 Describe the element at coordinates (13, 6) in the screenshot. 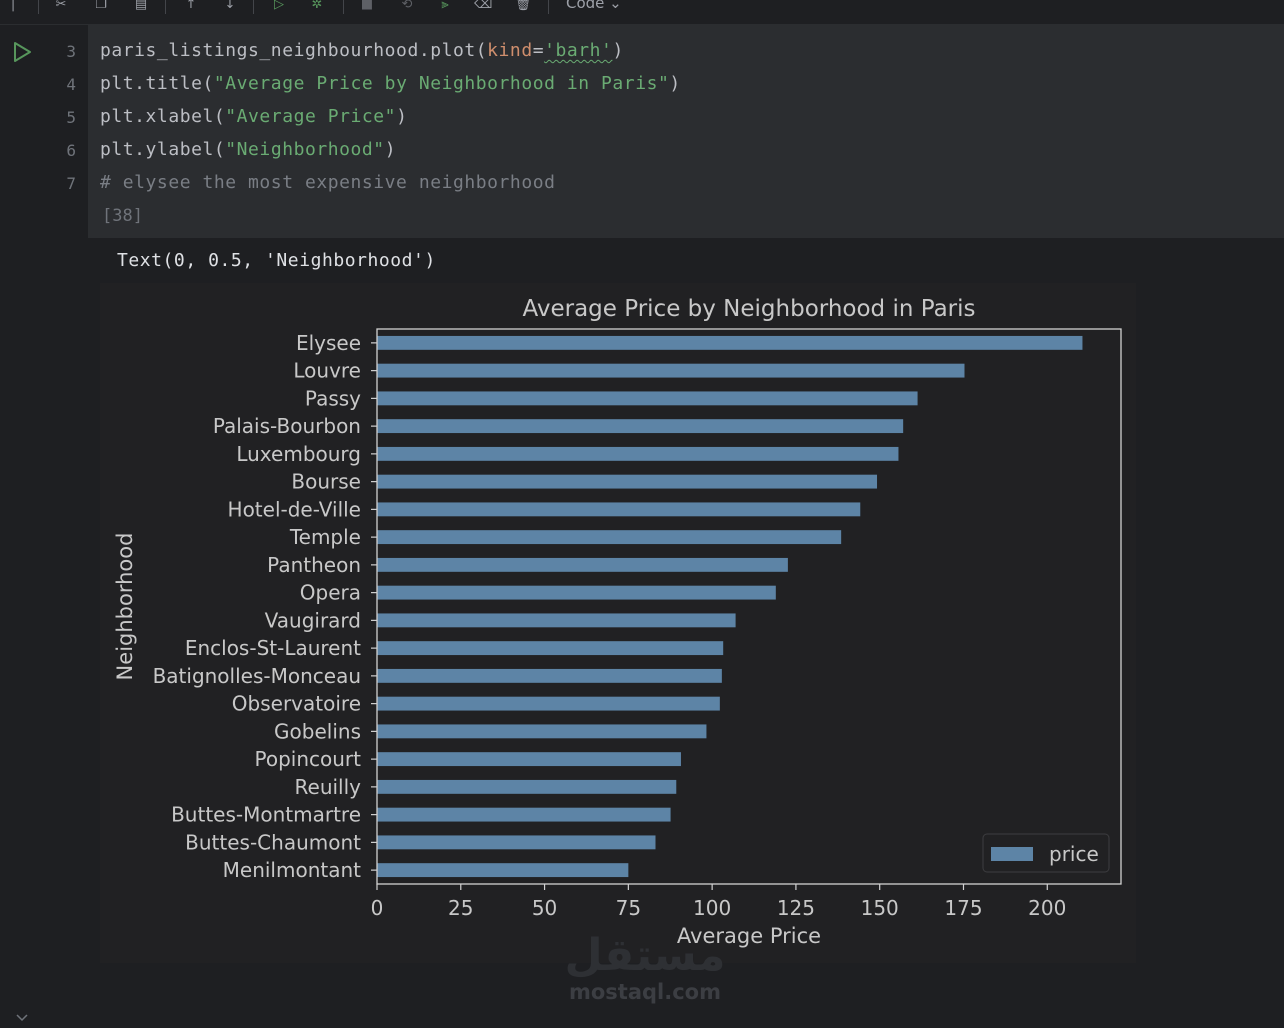

I see `add-cell-icon: │` at that location.